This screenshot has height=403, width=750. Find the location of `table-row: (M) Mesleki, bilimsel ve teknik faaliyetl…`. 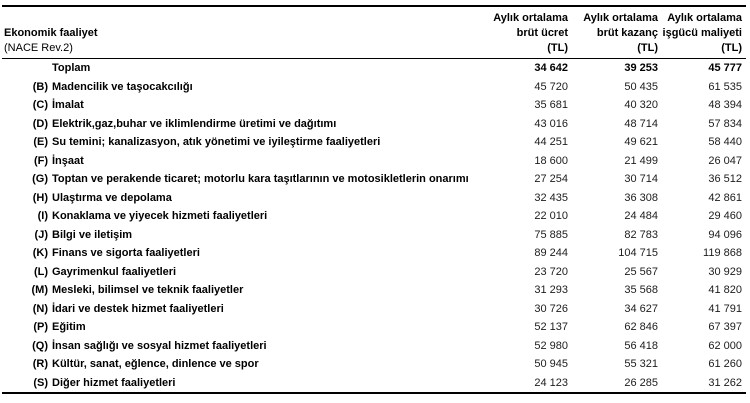

table-row: (M) Mesleki, bilimsel ve teknik faaliyetl… is located at coordinates (374, 290).